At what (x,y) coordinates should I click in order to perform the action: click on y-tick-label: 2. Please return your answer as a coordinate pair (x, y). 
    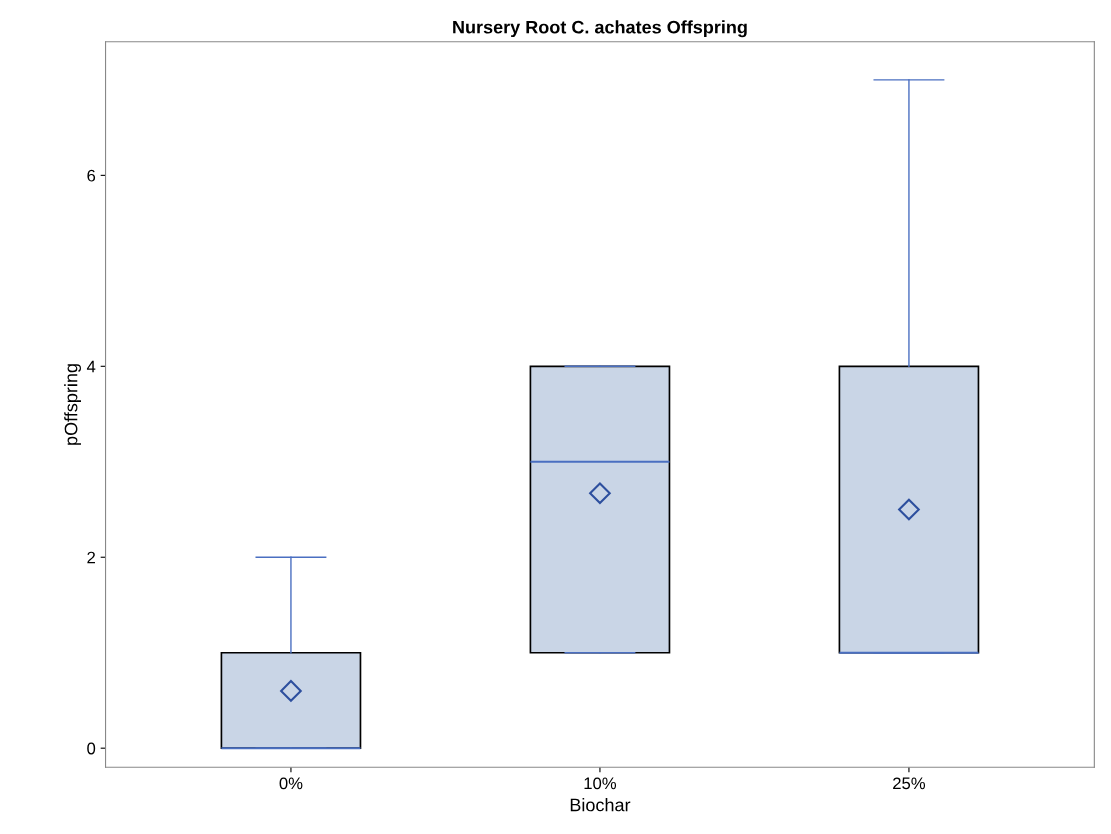
    Looking at the image, I should click on (91, 557).